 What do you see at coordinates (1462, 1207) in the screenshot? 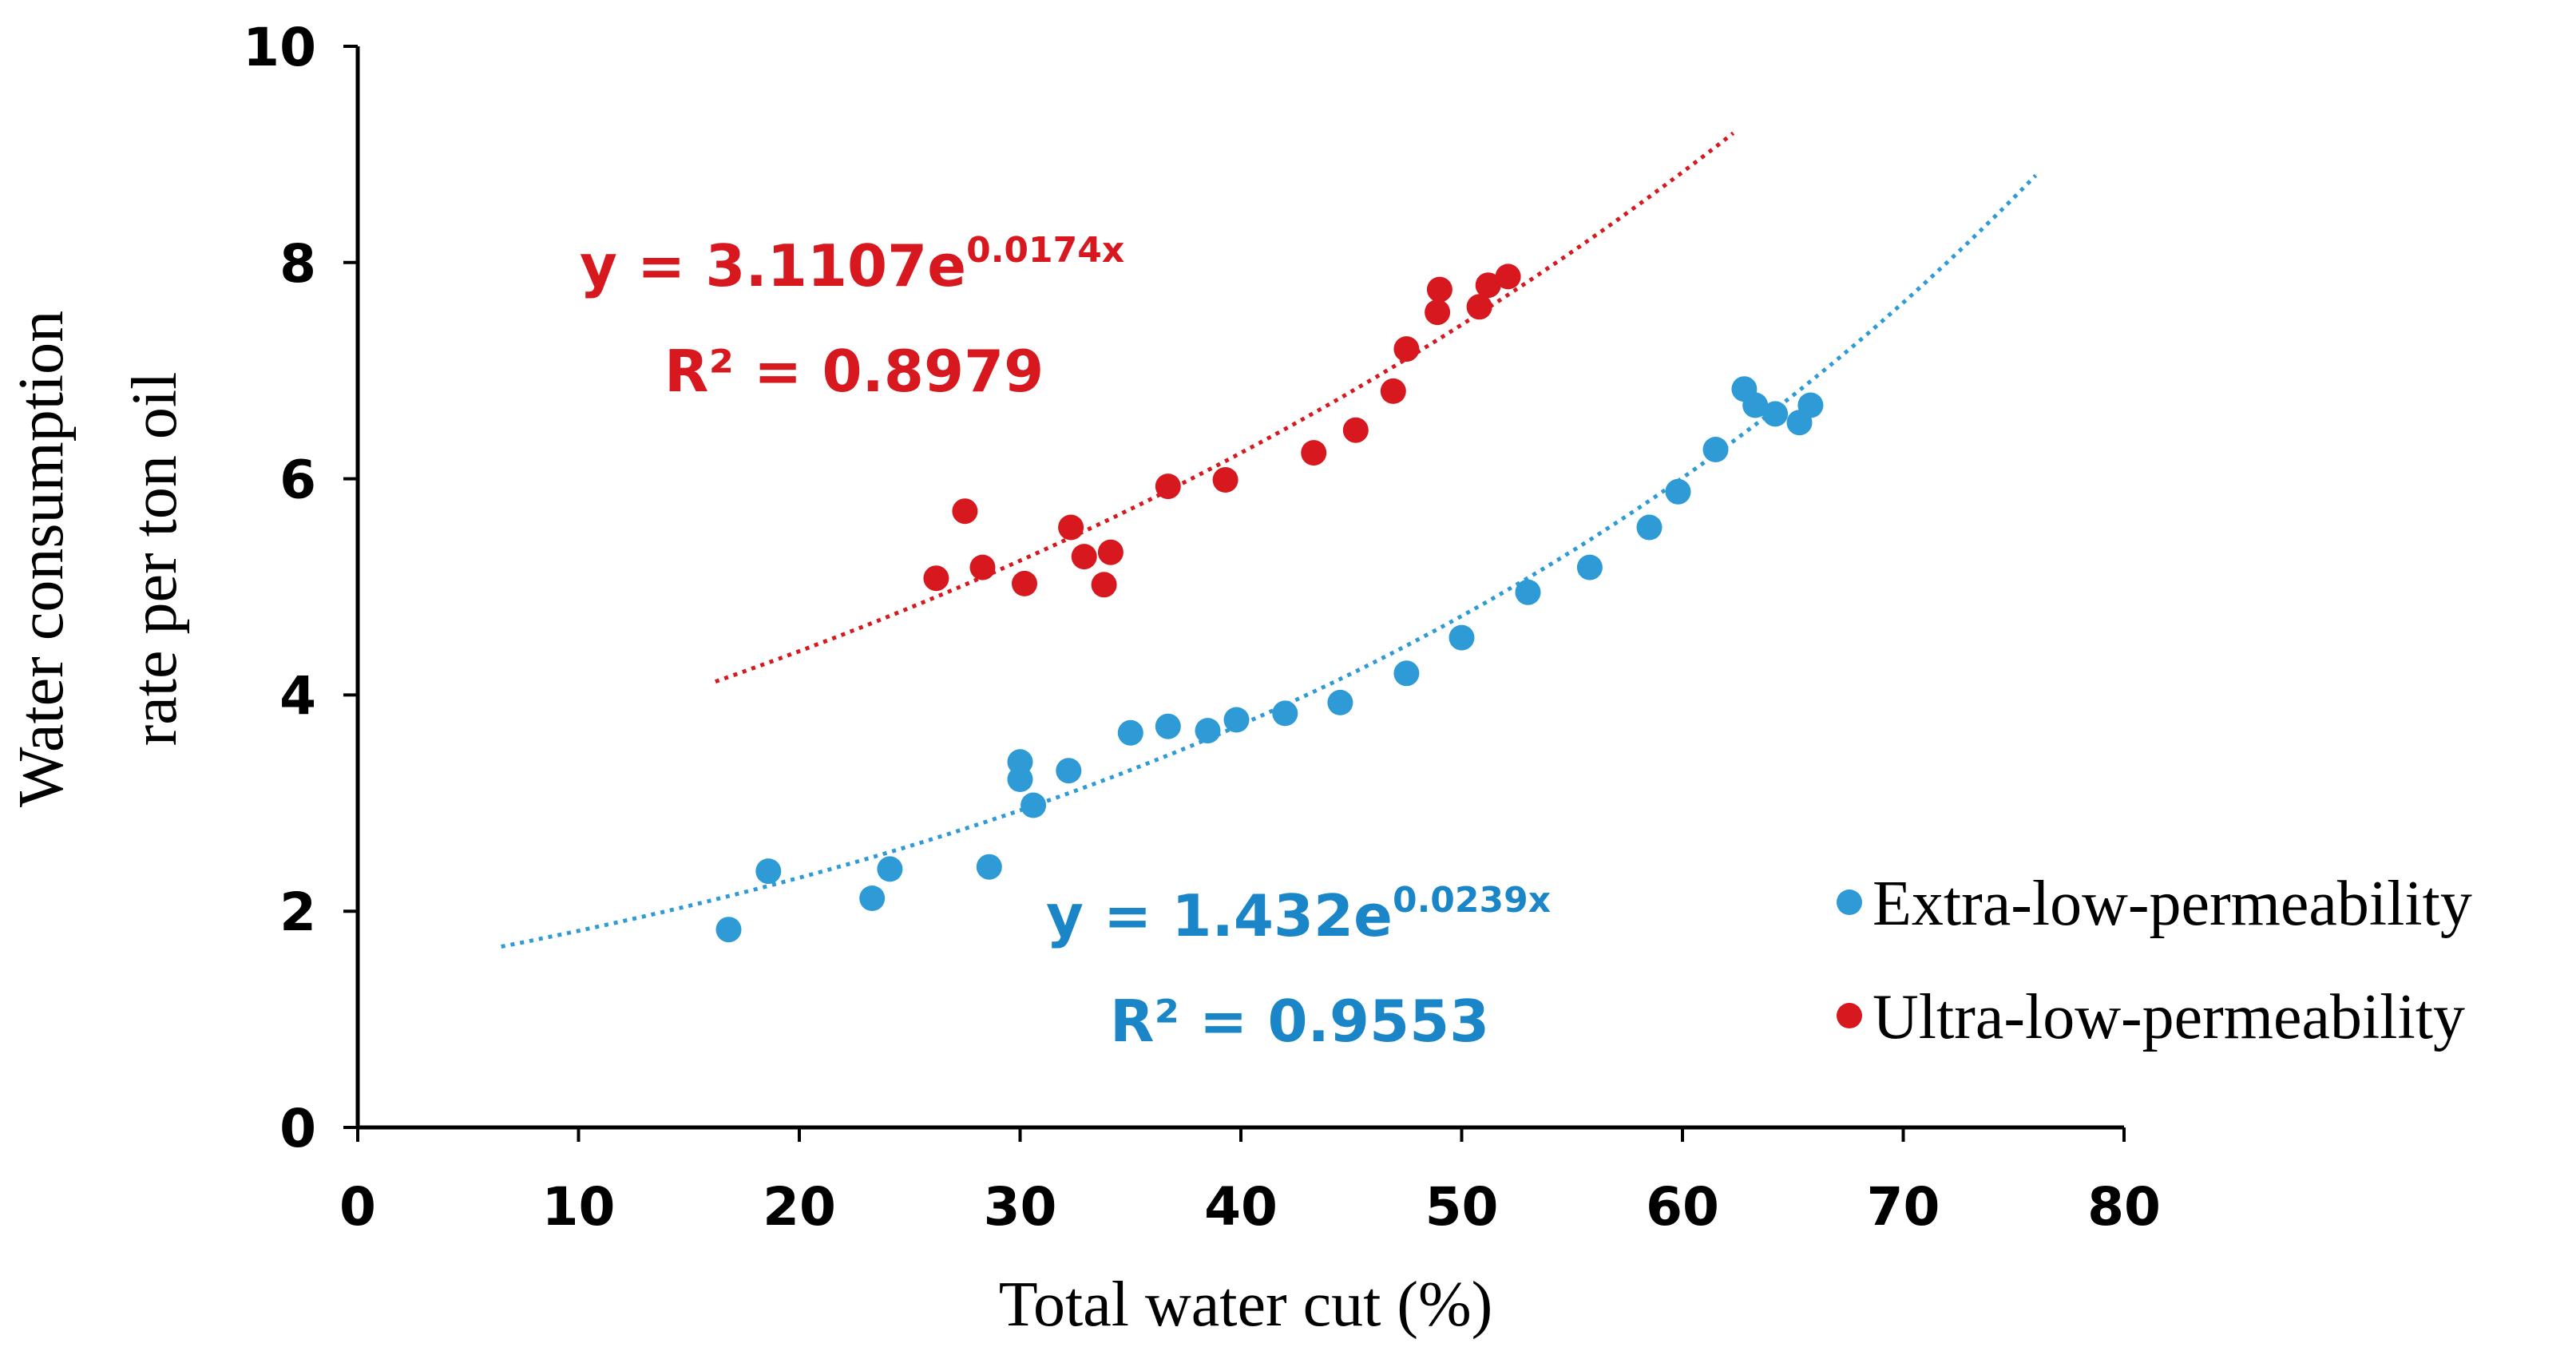
I see `x-tick-label: 50` at bounding box center [1462, 1207].